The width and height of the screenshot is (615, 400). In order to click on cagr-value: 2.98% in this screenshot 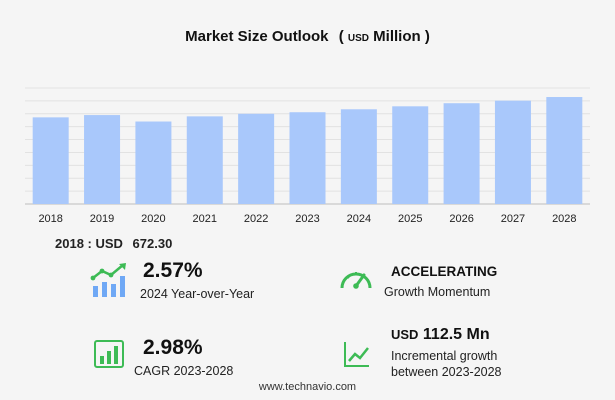, I will do `click(173, 347)`.